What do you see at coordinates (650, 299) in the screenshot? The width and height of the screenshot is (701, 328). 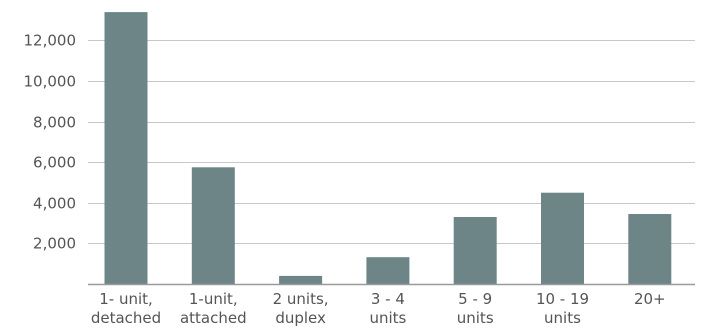 I see `x-category-label: 20+` at bounding box center [650, 299].